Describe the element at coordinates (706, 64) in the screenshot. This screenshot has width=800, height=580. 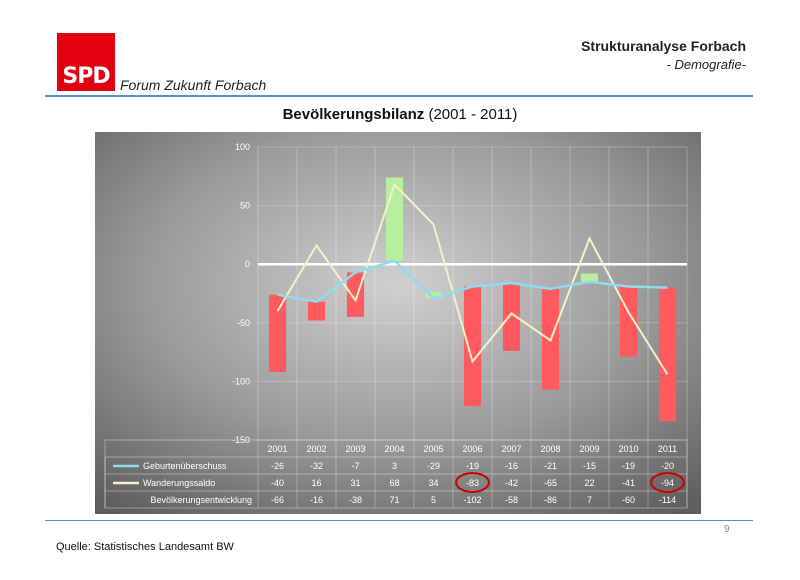
I see `page-subtitle: - Demografie-` at that location.